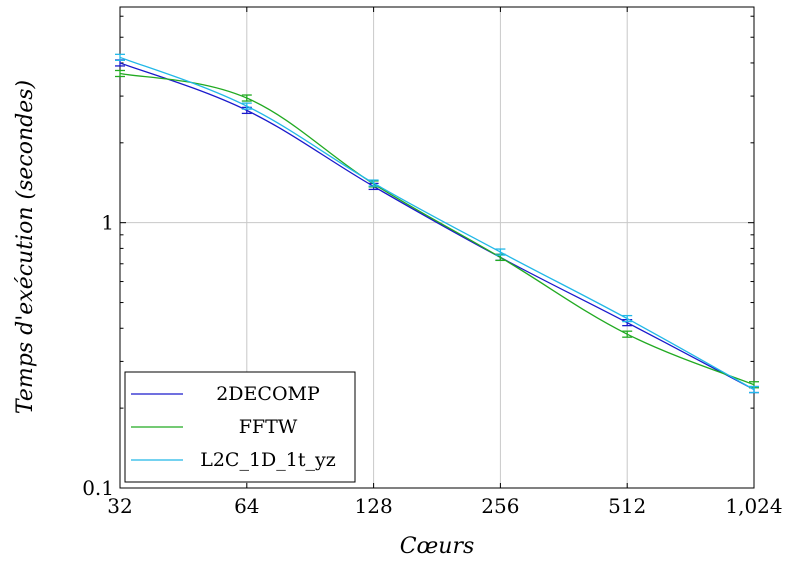 This screenshot has height=564, width=787. What do you see at coordinates (753, 506) in the screenshot?
I see `x-tick-label: 1,024` at bounding box center [753, 506].